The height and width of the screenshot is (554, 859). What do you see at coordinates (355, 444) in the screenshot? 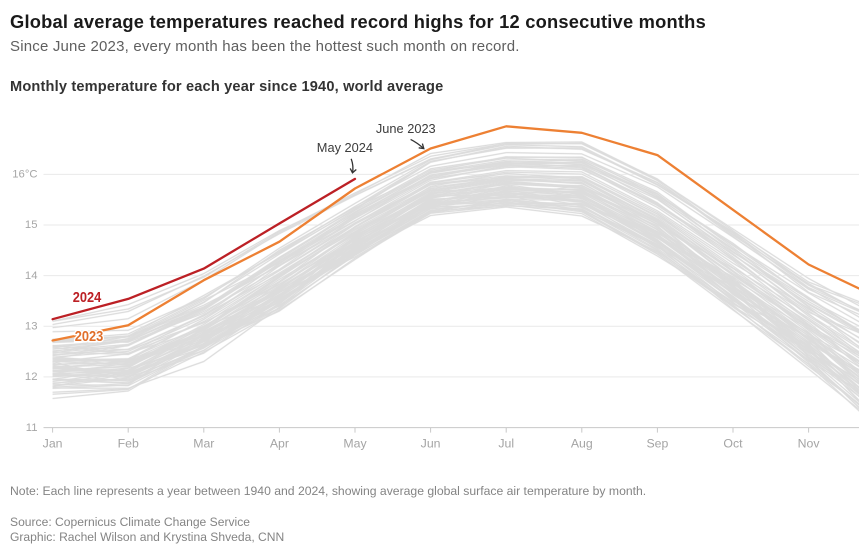
I see `svg-text: May` at bounding box center [355, 444].